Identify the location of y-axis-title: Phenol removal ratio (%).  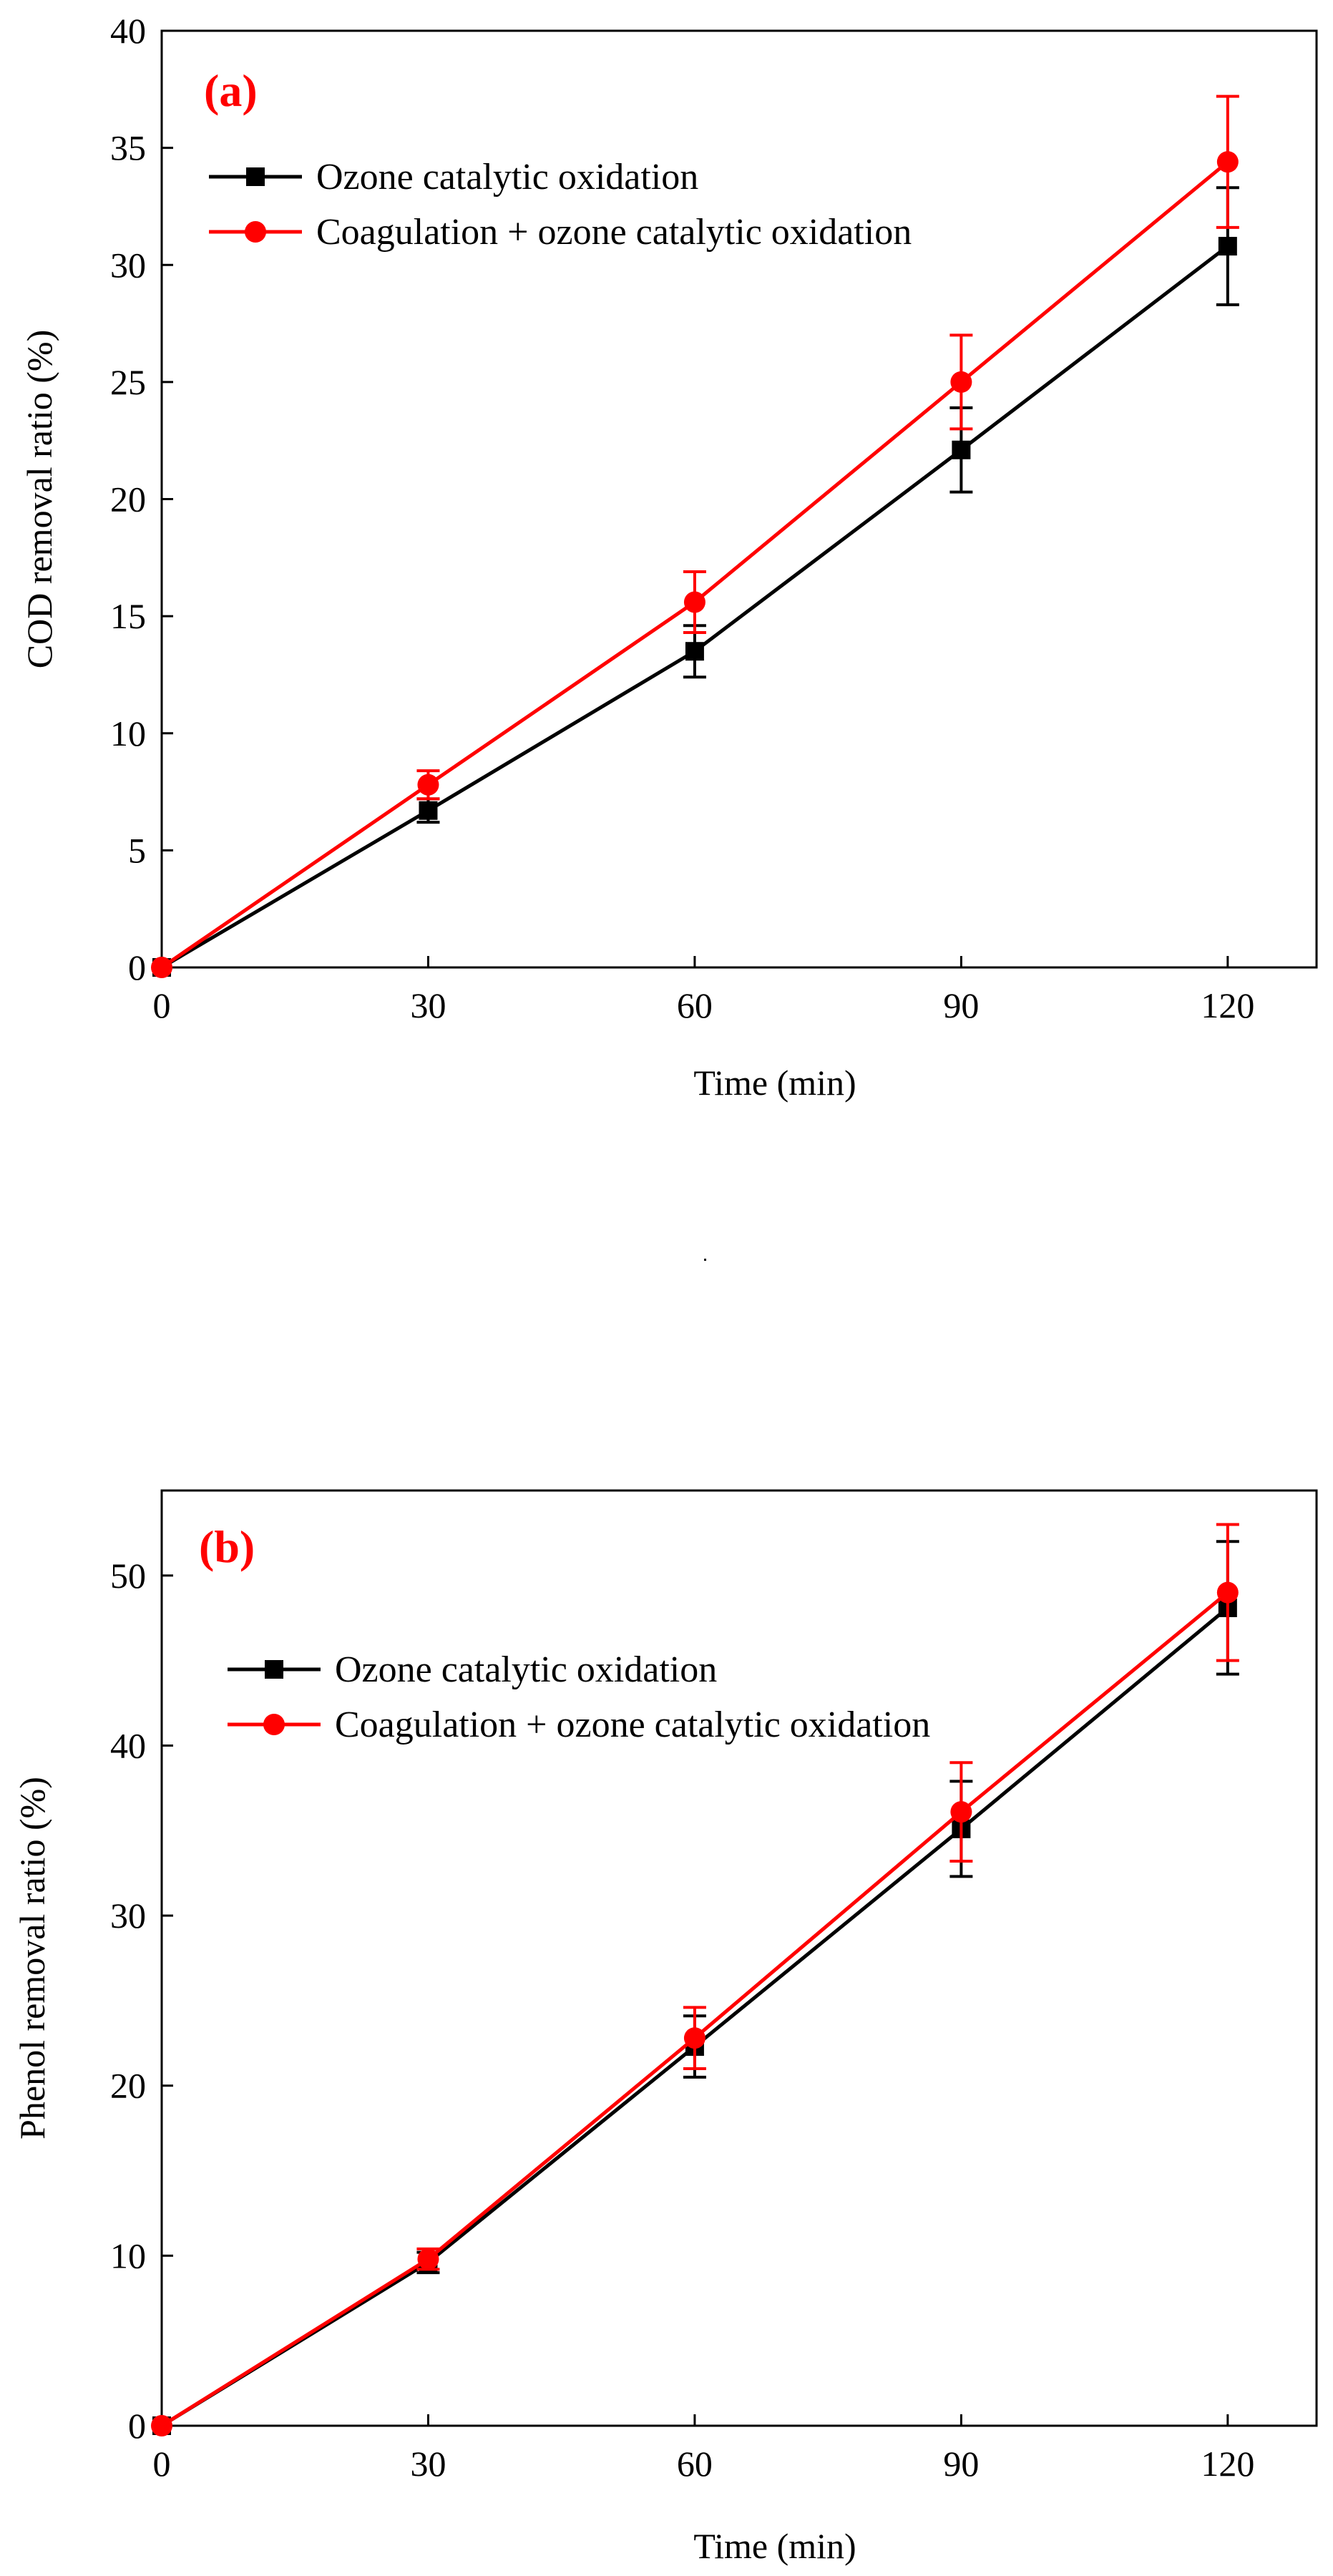
(32, 1958).